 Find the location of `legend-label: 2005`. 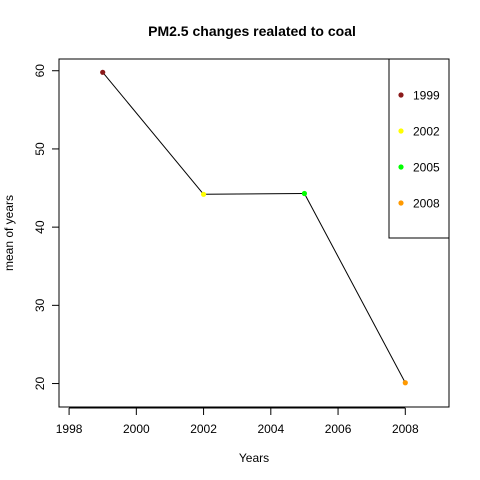

legend-label: 2005 is located at coordinates (426, 168).